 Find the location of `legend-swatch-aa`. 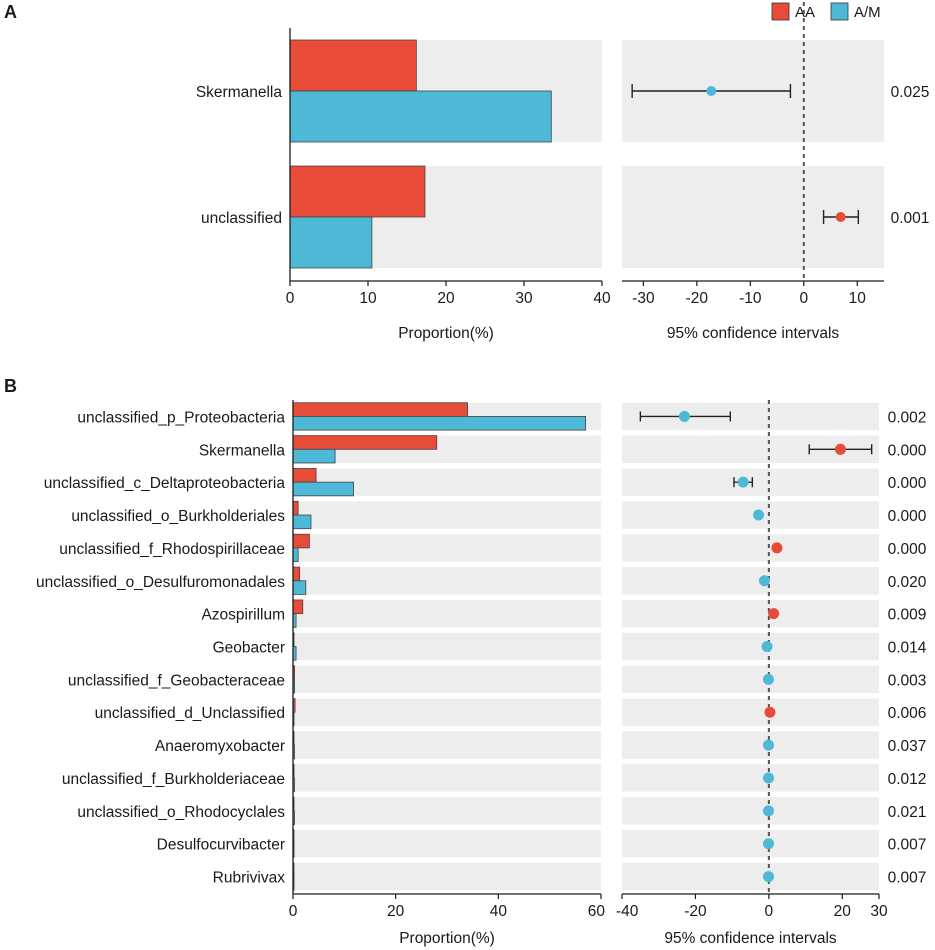

legend-swatch-aa is located at coordinates (780, 11).